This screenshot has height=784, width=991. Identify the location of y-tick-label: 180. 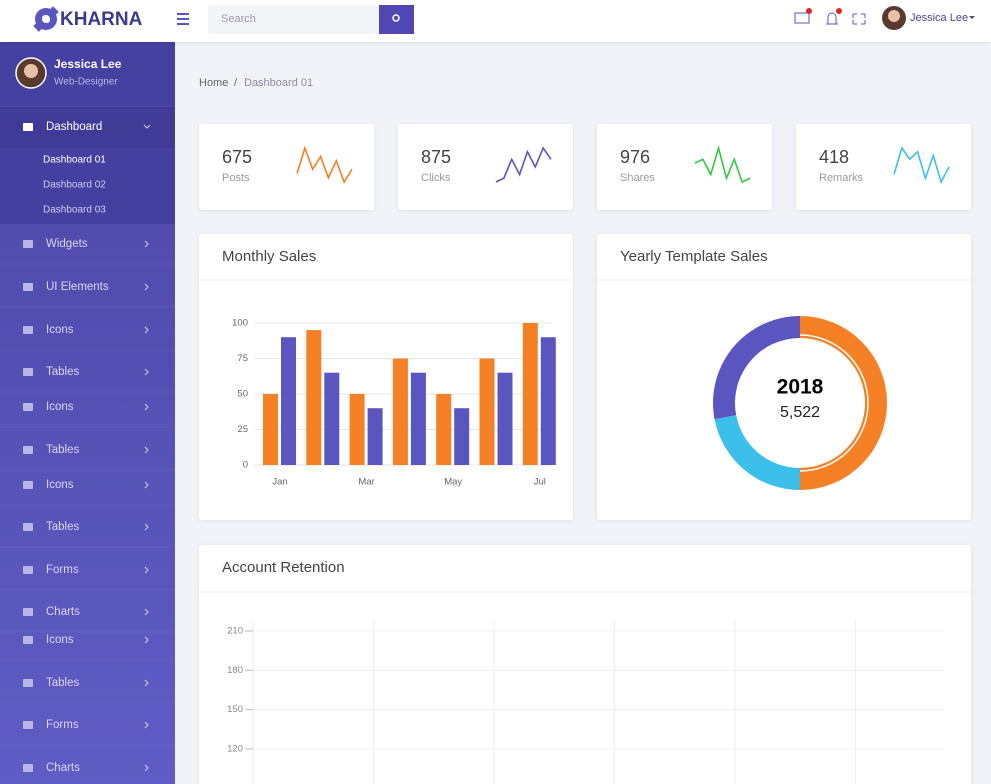
(235, 670).